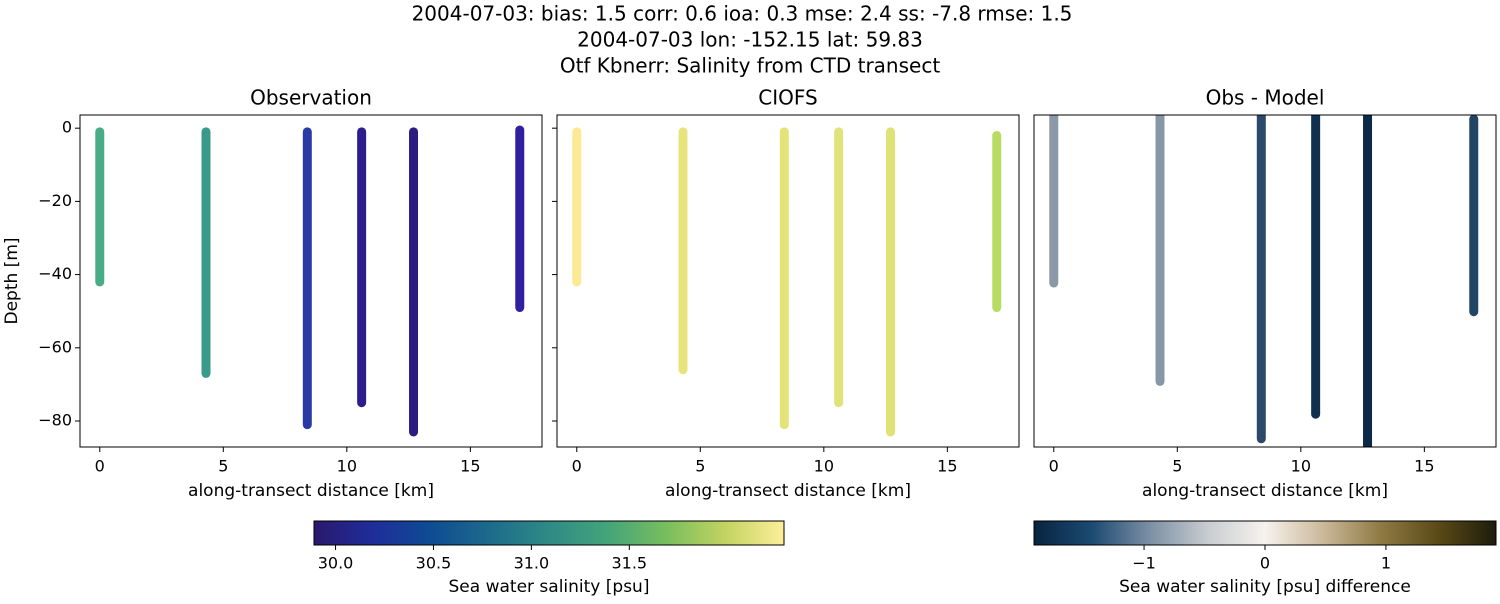 This screenshot has height=604, width=1500. What do you see at coordinates (750, 40) in the screenshot?
I see `suptitle: 2004-07-03 lon: -152.15 lat: 59.83` at bounding box center [750, 40].